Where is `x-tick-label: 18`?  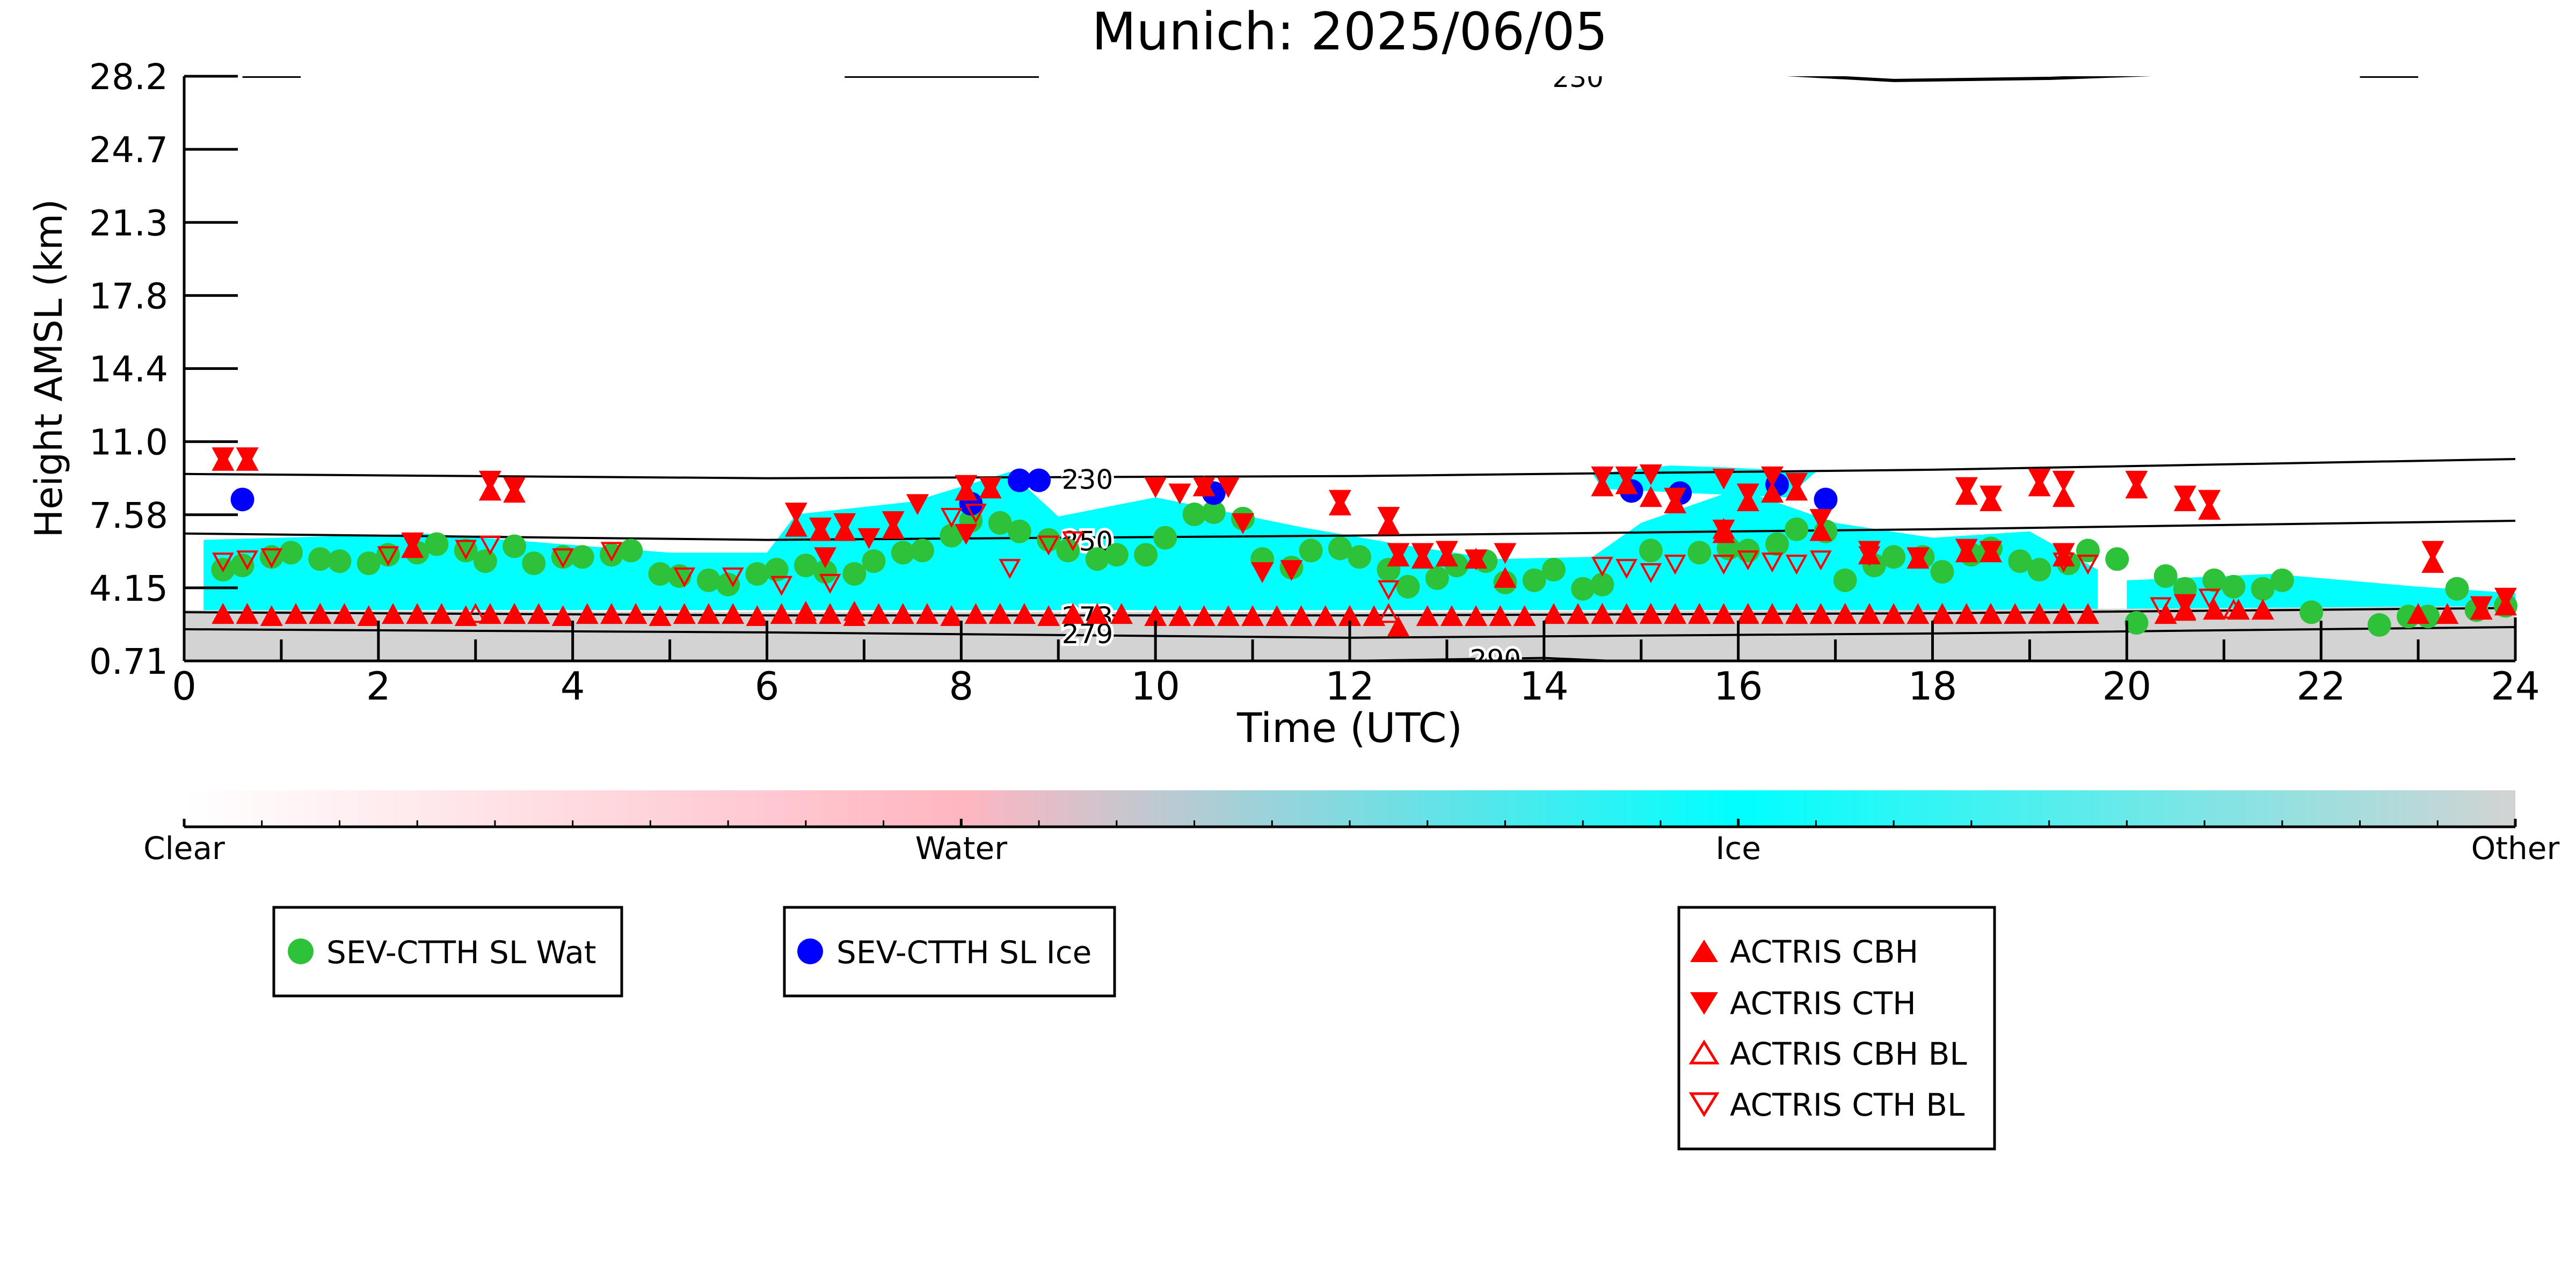
x-tick-label: 18 is located at coordinates (1933, 686).